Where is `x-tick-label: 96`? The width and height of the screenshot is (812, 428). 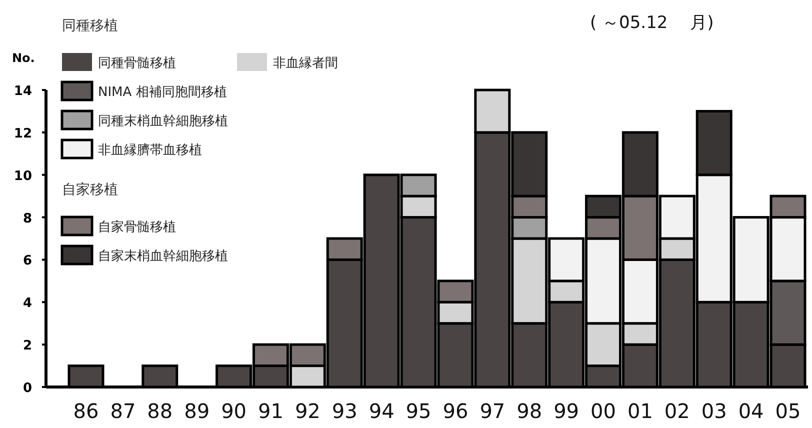
x-tick-label: 96 is located at coordinates (455, 411).